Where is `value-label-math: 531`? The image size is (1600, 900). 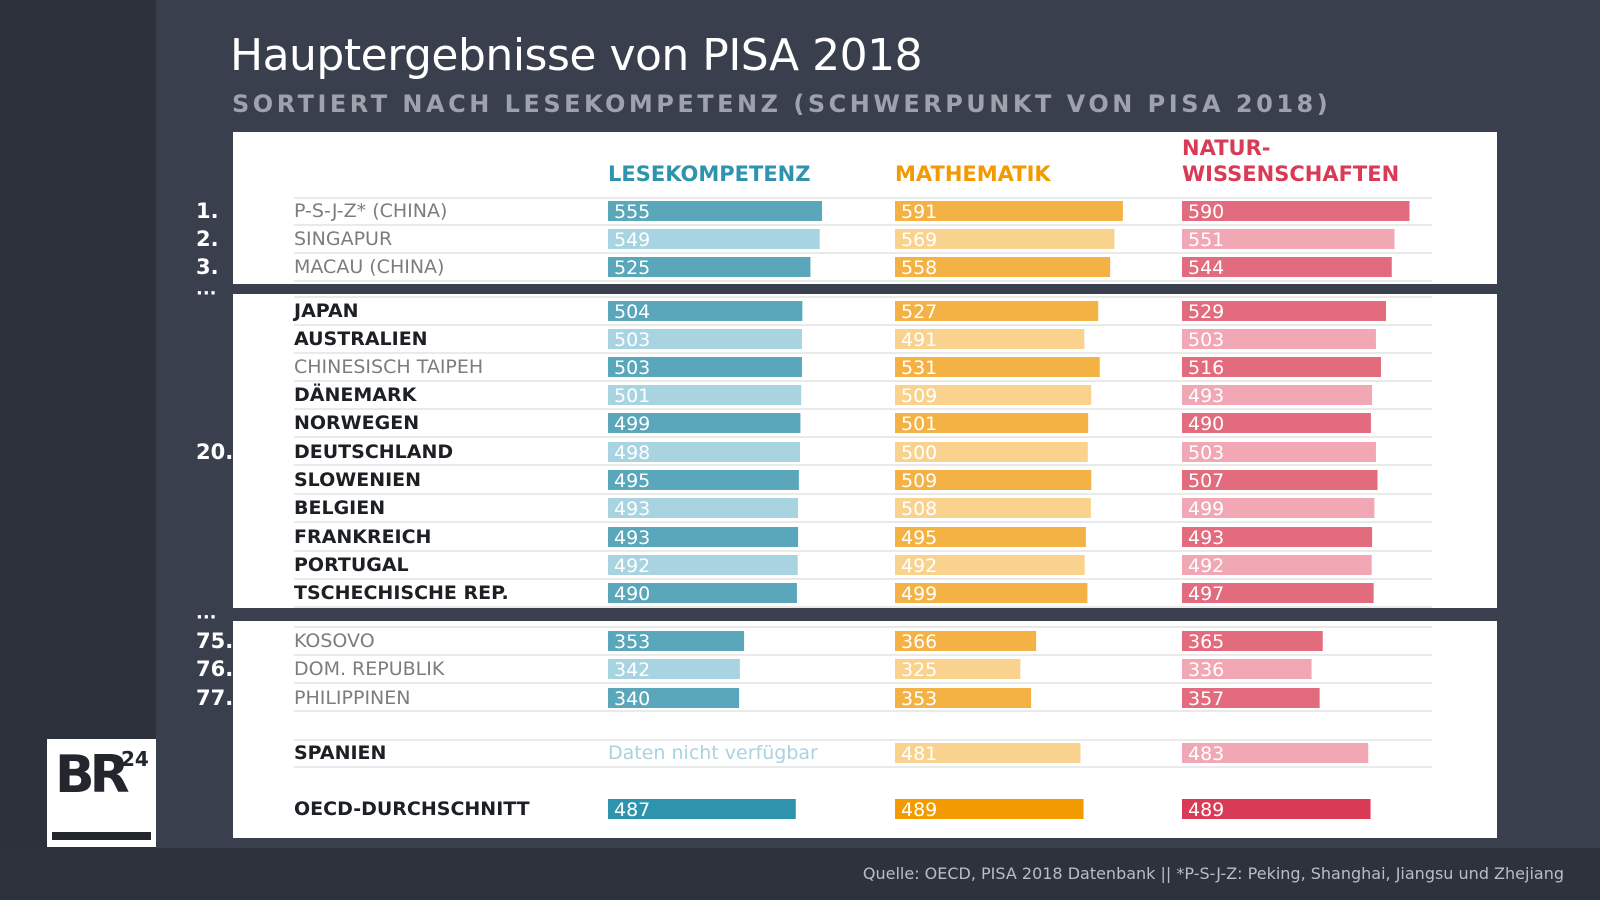
value-label-math: 531 is located at coordinates (919, 368).